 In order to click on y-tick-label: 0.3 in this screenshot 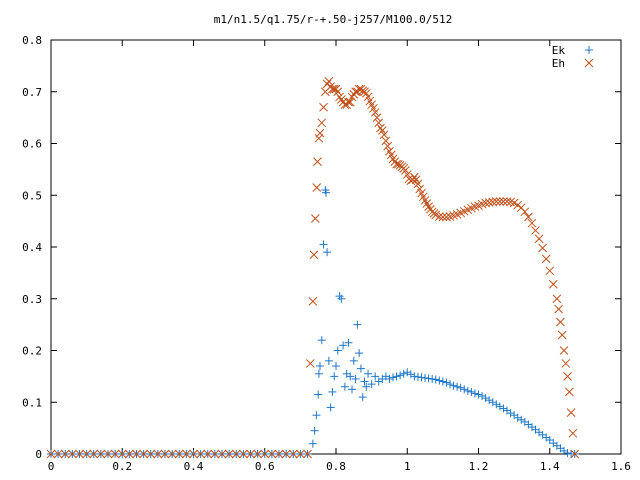, I will do `click(32, 299)`.